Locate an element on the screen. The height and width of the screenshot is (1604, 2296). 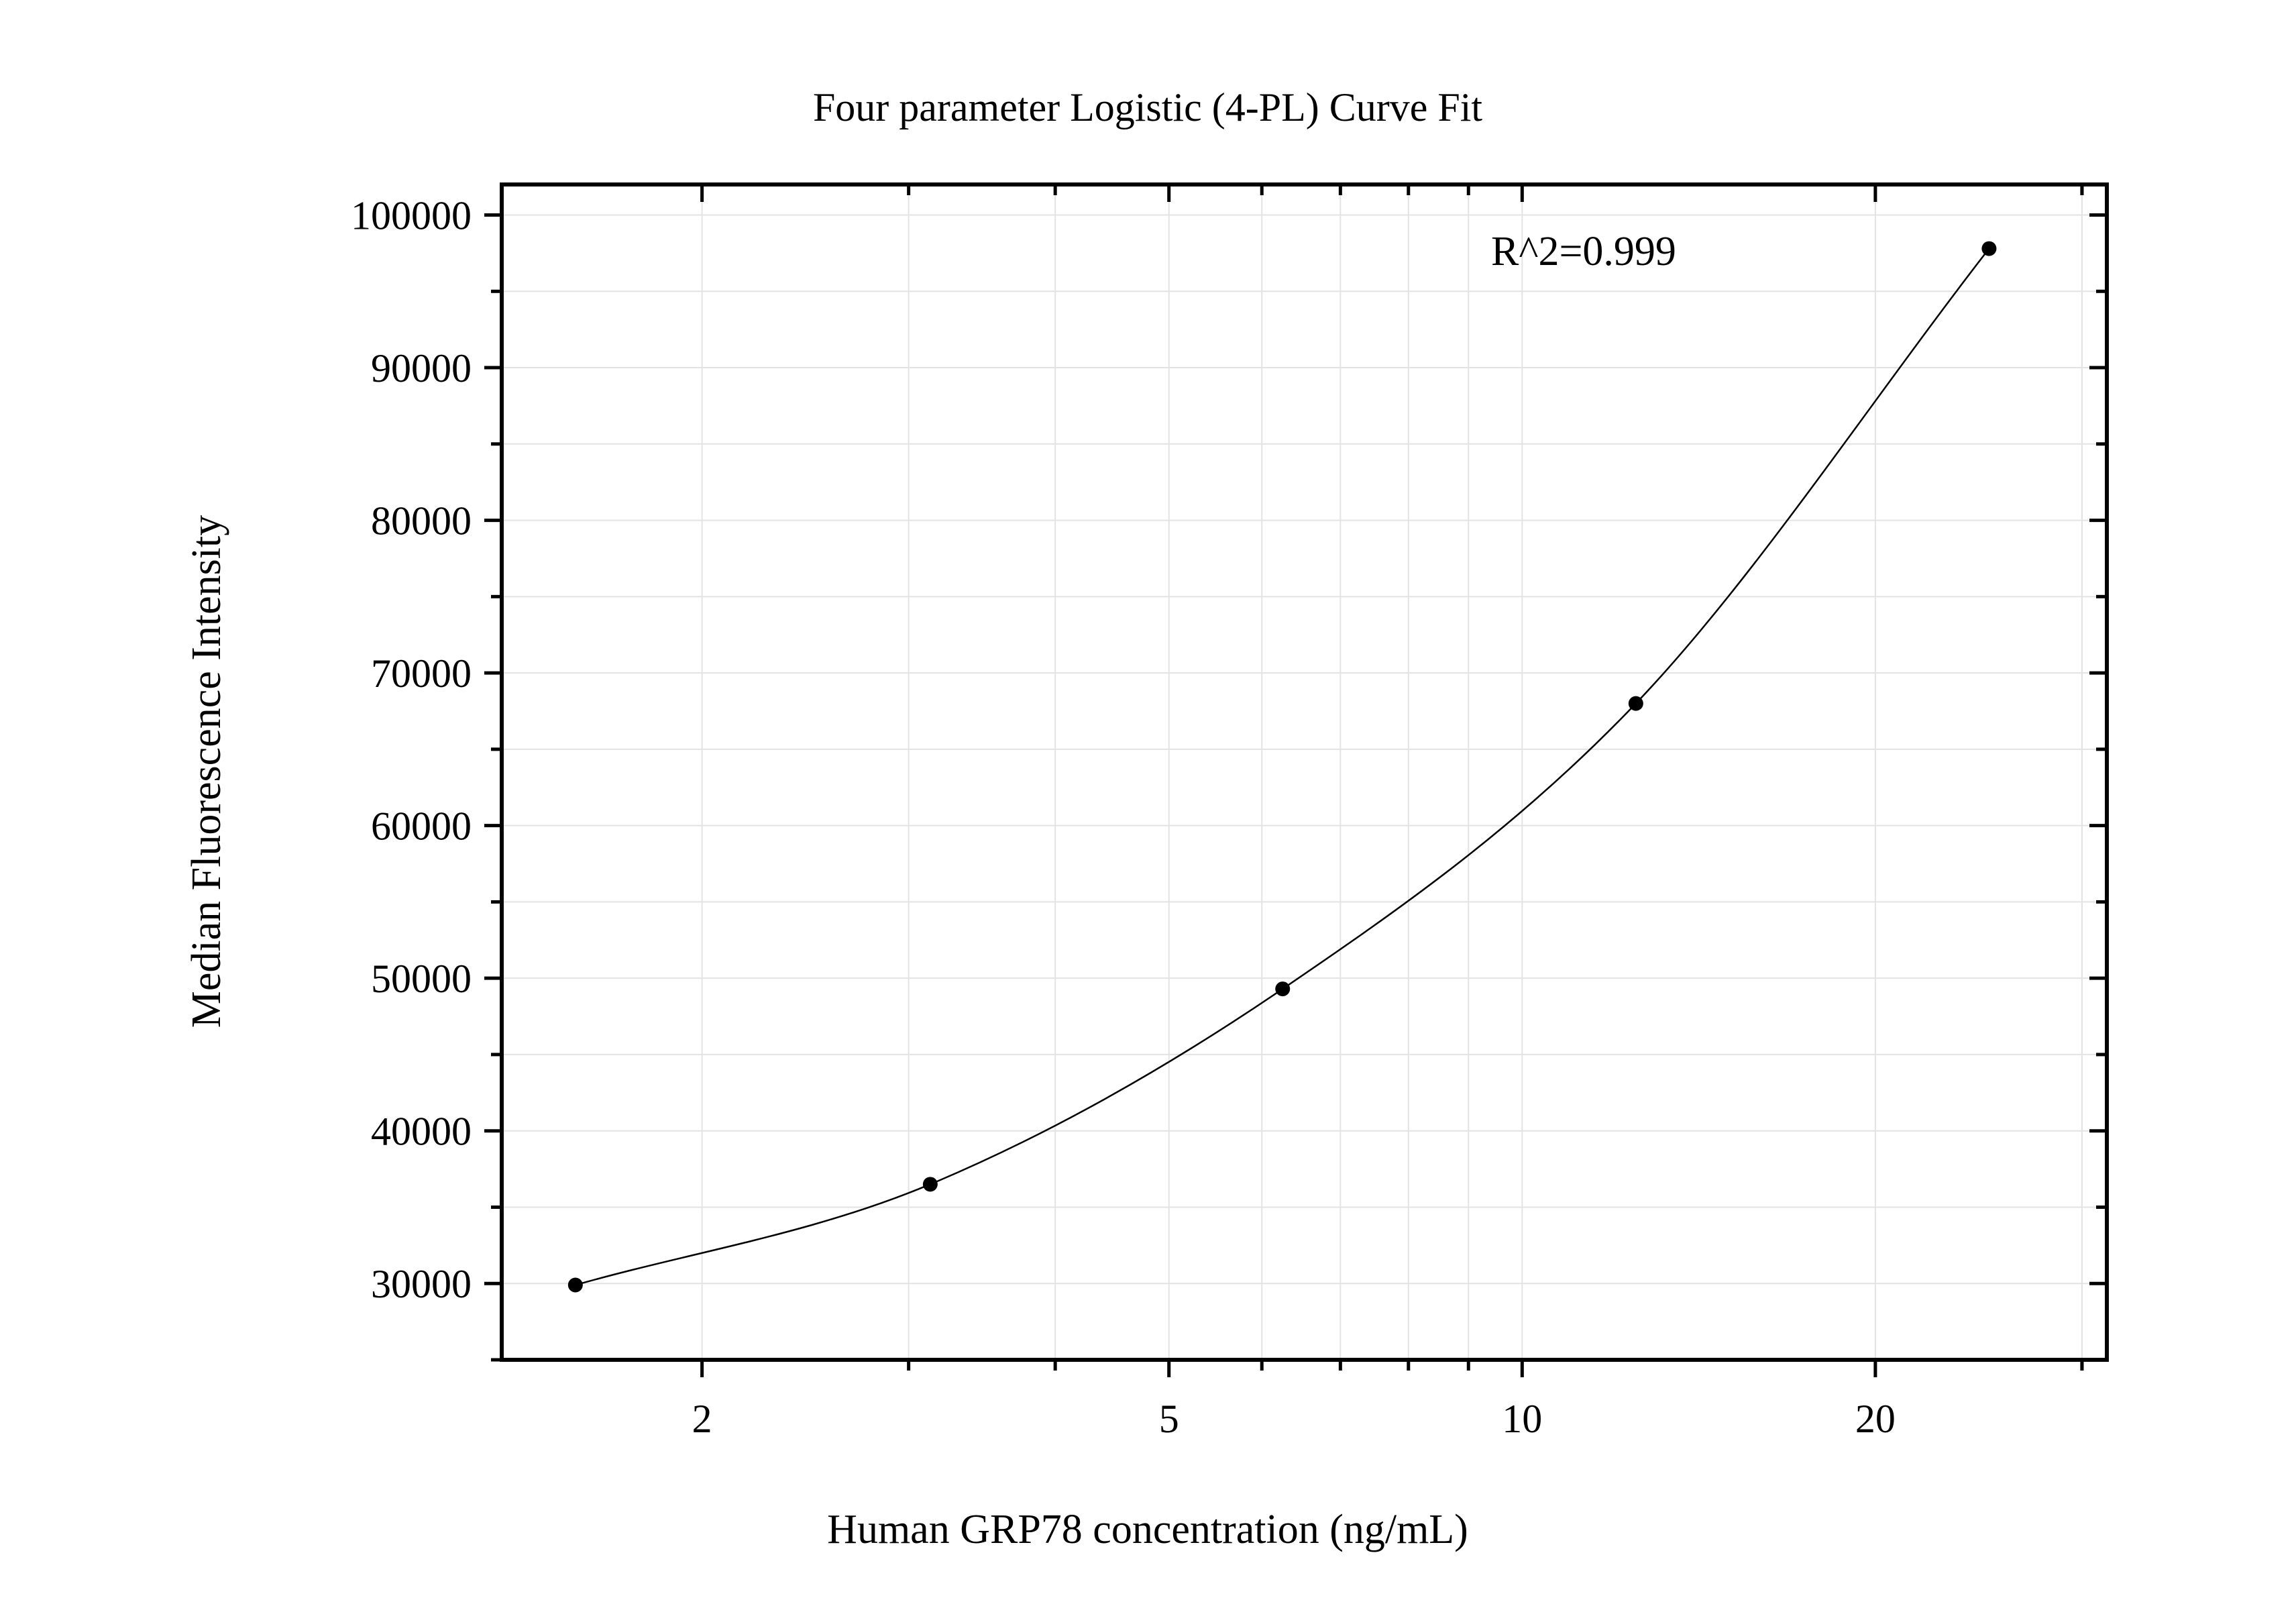
y-tick-label: 30000 is located at coordinates (421, 1284).